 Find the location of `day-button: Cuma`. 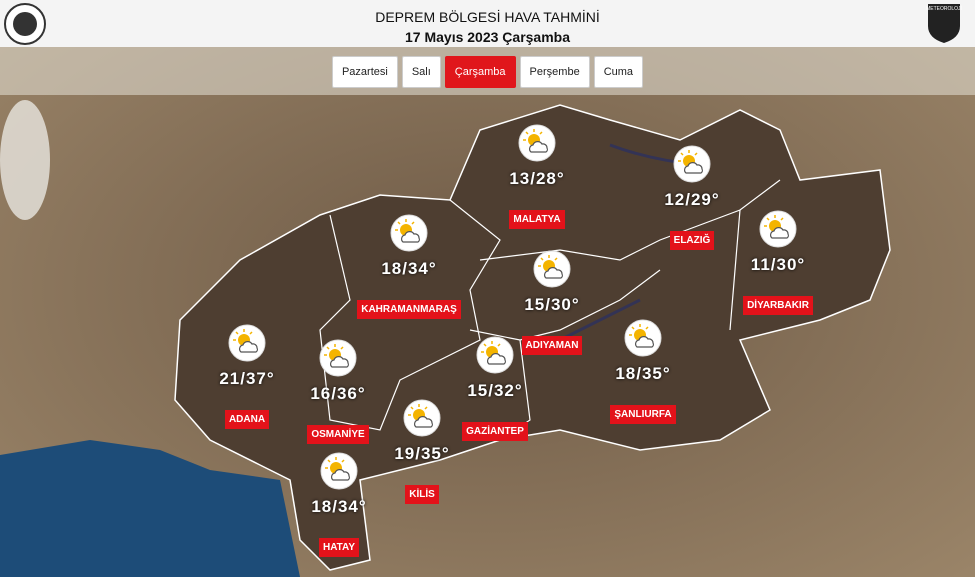

day-button: Cuma is located at coordinates (618, 72).